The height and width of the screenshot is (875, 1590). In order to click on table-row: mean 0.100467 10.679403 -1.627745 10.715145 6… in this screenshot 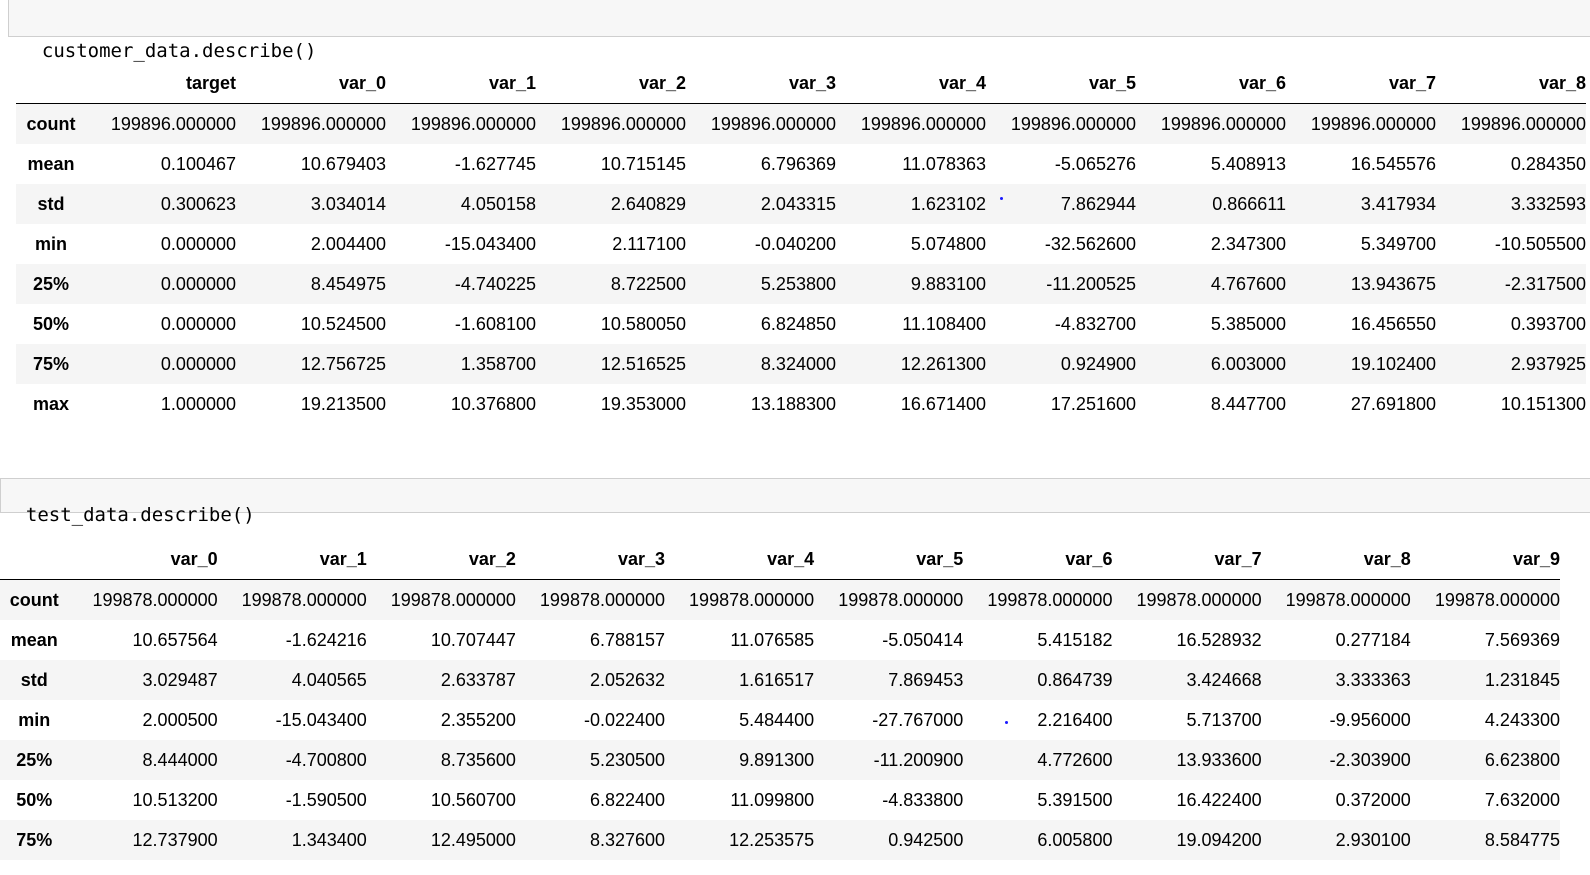, I will do `click(801, 164)`.